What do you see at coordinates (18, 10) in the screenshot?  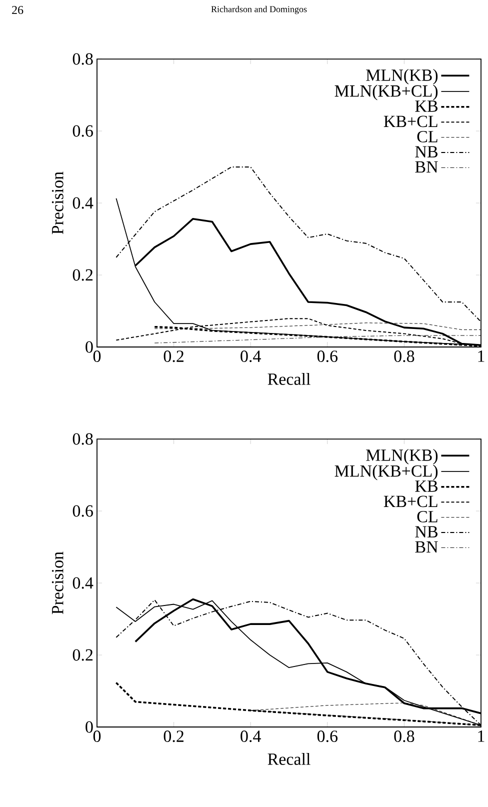 I see `text: 26` at bounding box center [18, 10].